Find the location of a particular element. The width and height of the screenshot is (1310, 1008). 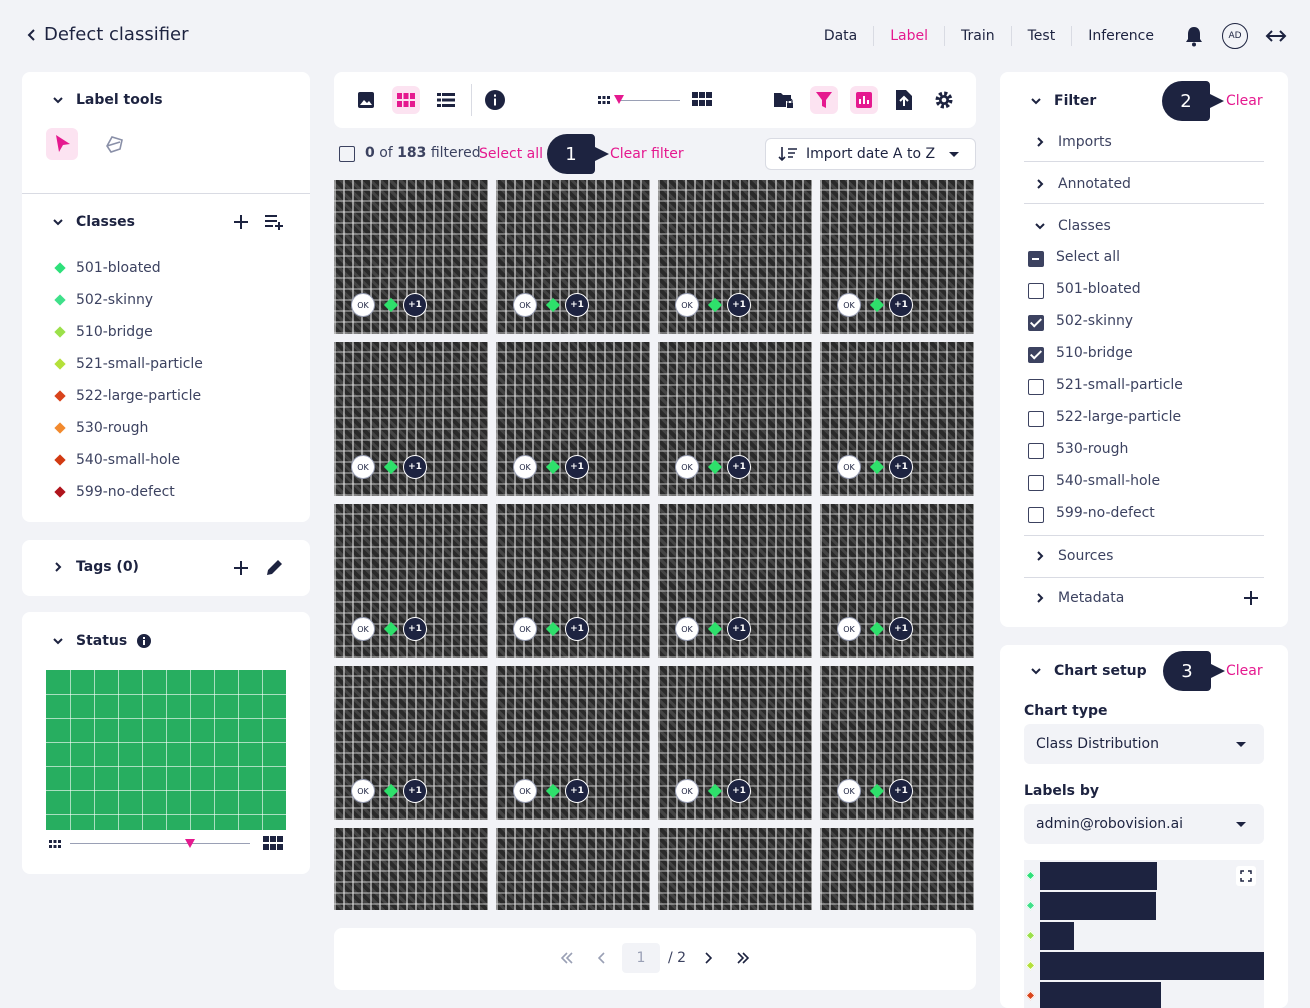

filter-header: Filter is located at coordinates (1063, 101).